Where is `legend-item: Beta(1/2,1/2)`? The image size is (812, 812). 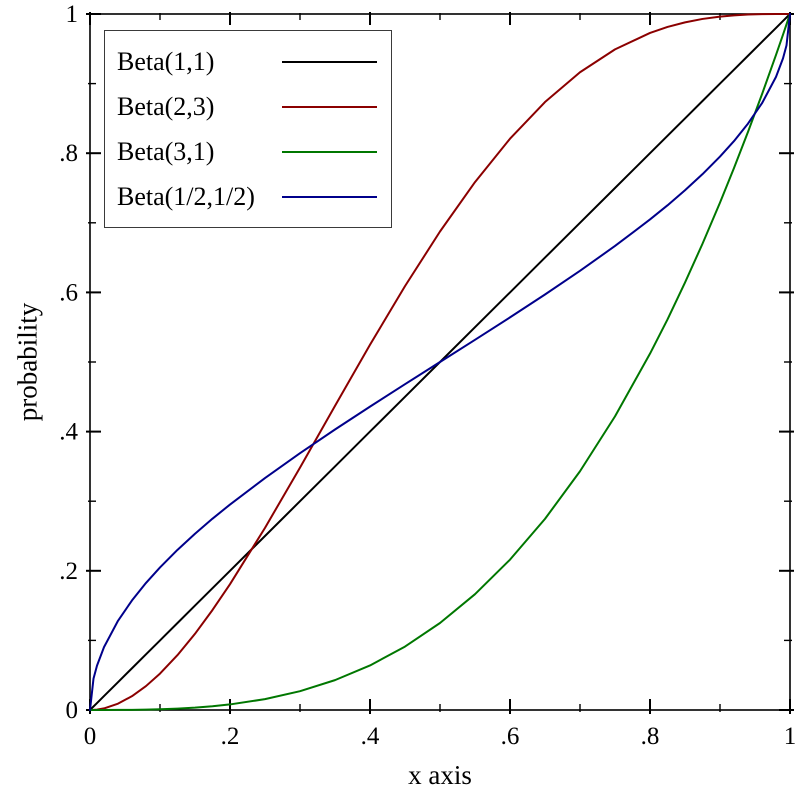
legend-item: Beta(1/2,1/2) is located at coordinates (247, 196).